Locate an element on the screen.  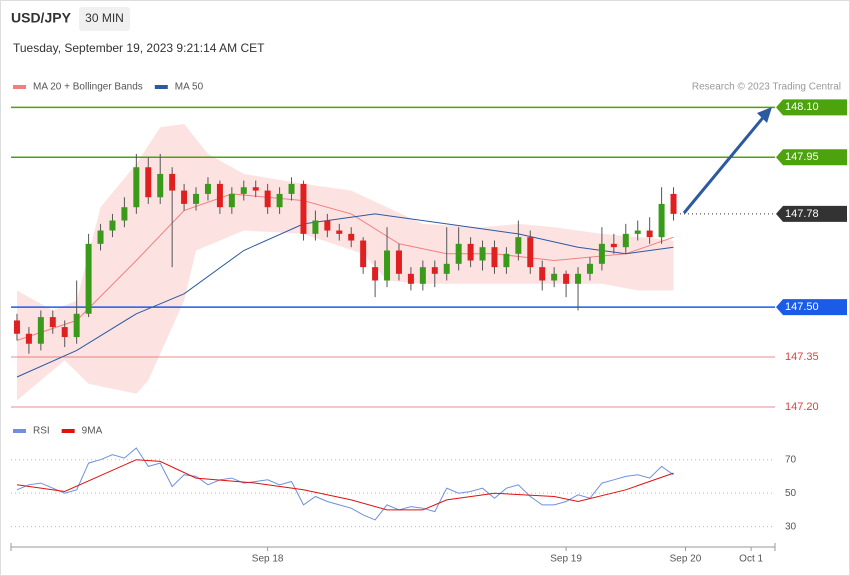
timeframe-box is located at coordinates (104, 19).